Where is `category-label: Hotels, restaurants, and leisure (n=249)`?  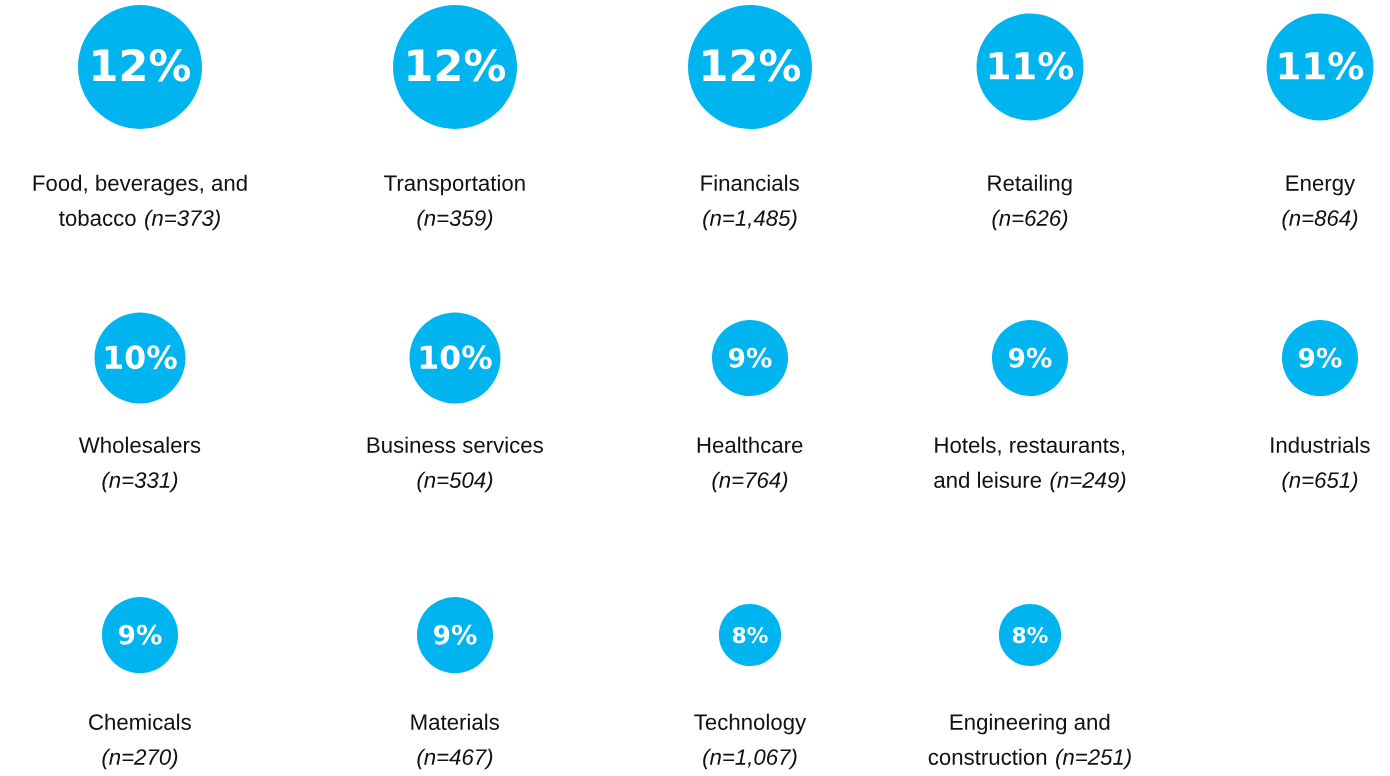 category-label: Hotels, restaurants, and leisure (n=249) is located at coordinates (1030, 464).